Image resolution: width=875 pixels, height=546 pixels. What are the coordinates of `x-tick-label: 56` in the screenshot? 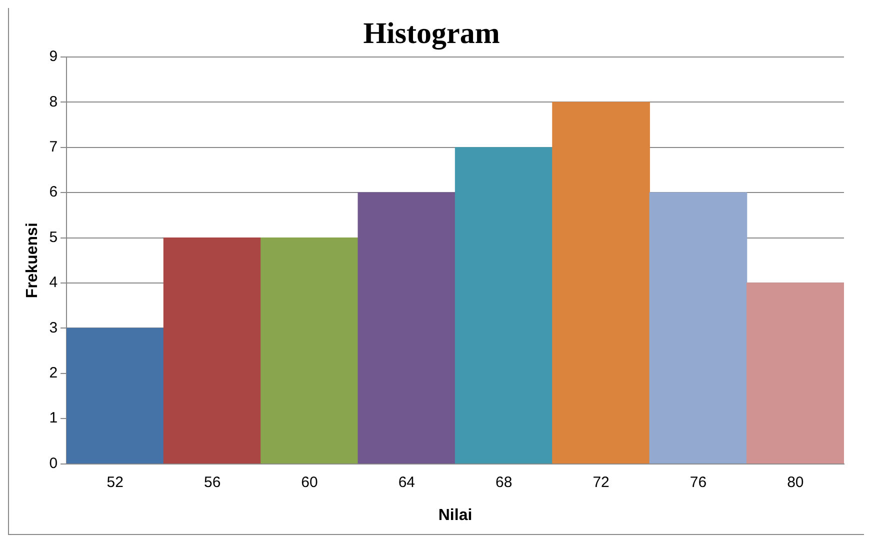 It's located at (212, 482).